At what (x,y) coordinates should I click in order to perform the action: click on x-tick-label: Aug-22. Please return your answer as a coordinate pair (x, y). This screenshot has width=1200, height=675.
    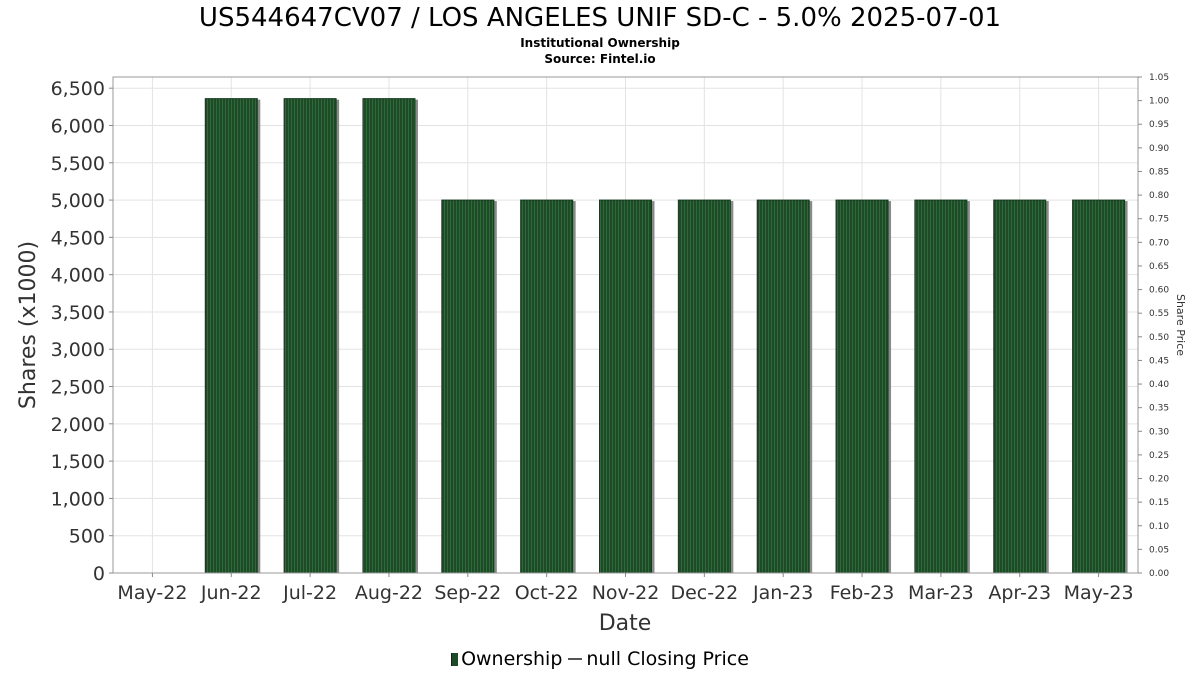
    Looking at the image, I should click on (389, 593).